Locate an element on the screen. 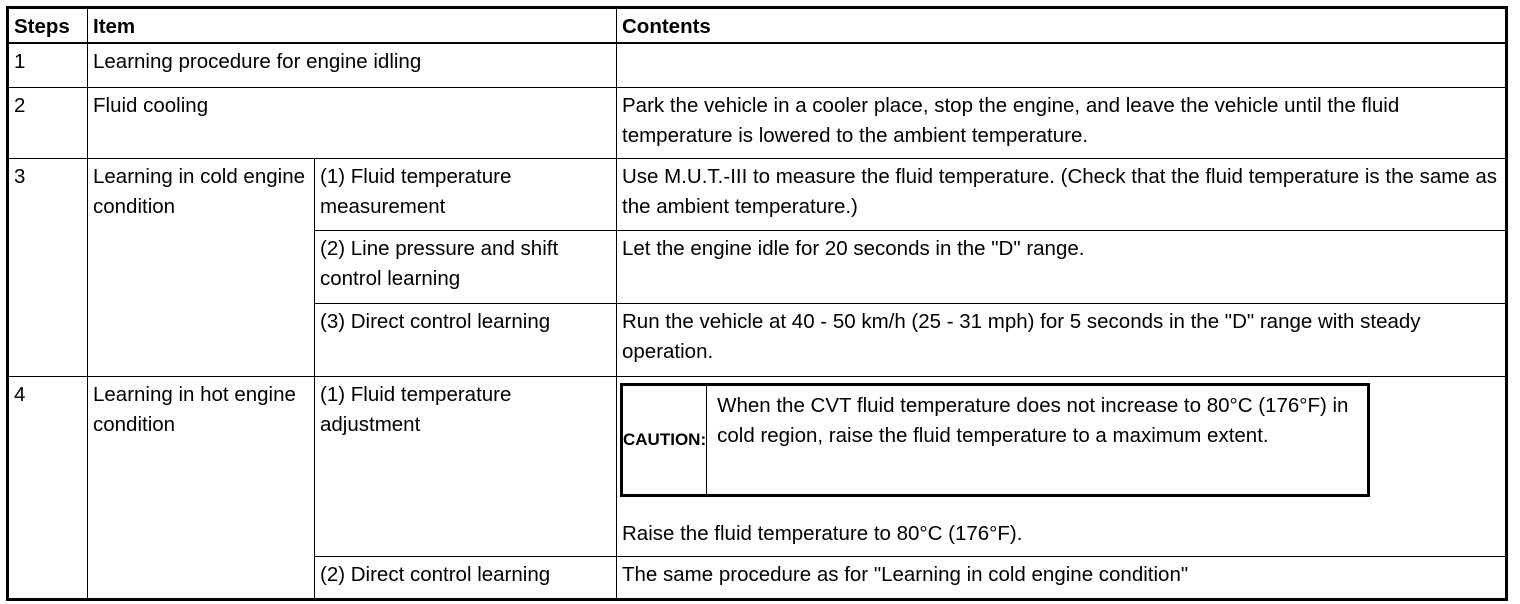 The image size is (1520, 604). contents-cell is located at coordinates (1061, 65).